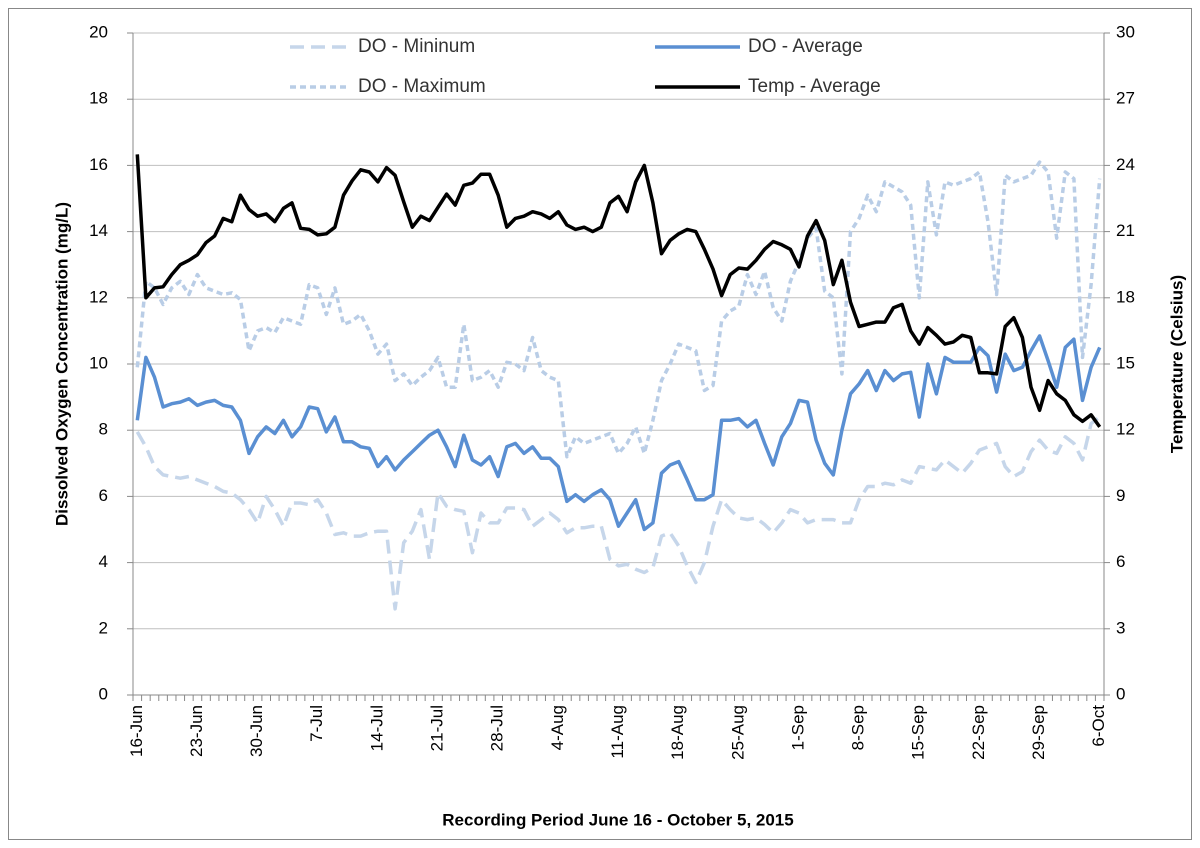 The height and width of the screenshot is (848, 1200). What do you see at coordinates (1125, 31) in the screenshot?
I see `y2-tick-label: 30` at bounding box center [1125, 31].